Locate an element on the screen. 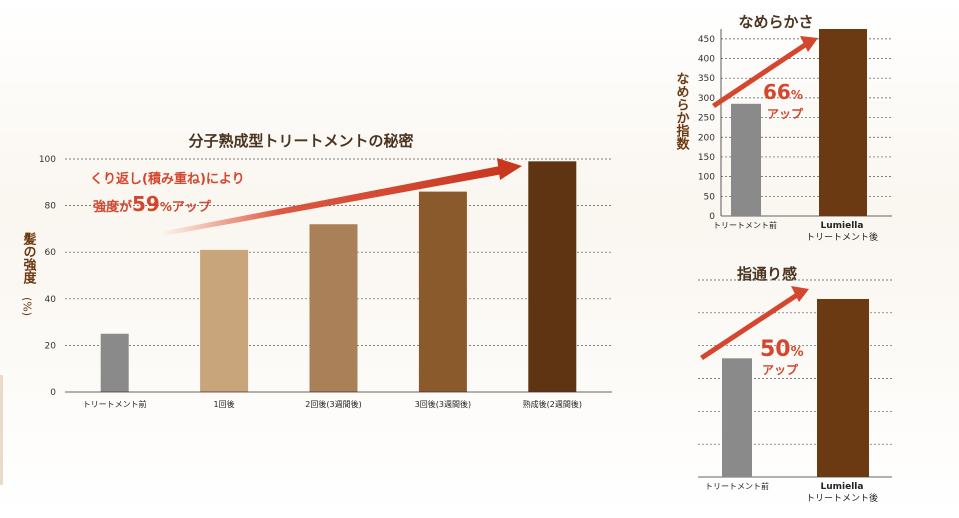 The height and width of the screenshot is (518, 959). left-edge-strip is located at coordinates (1, 430).